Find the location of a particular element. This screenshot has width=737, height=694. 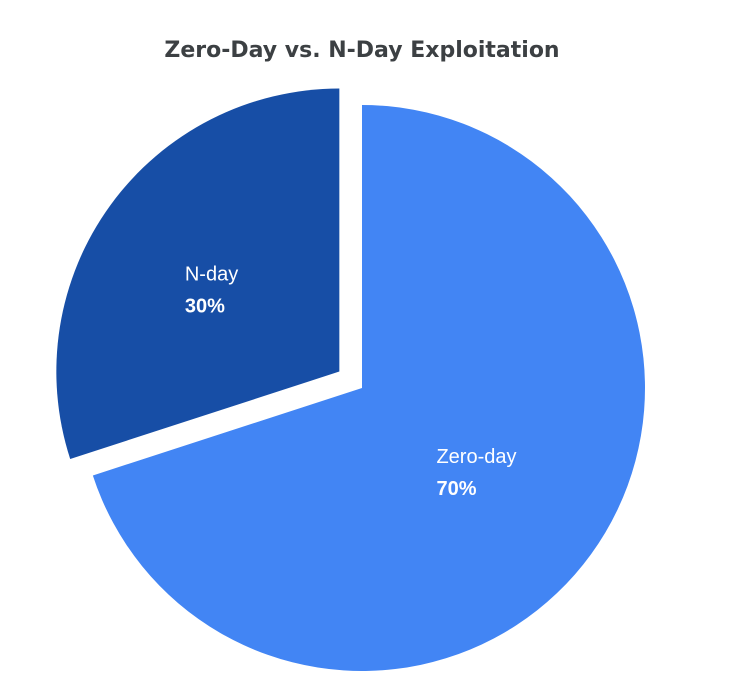

chart-title: Zero-Day vs. N-Day Exploitation is located at coordinates (361, 50).